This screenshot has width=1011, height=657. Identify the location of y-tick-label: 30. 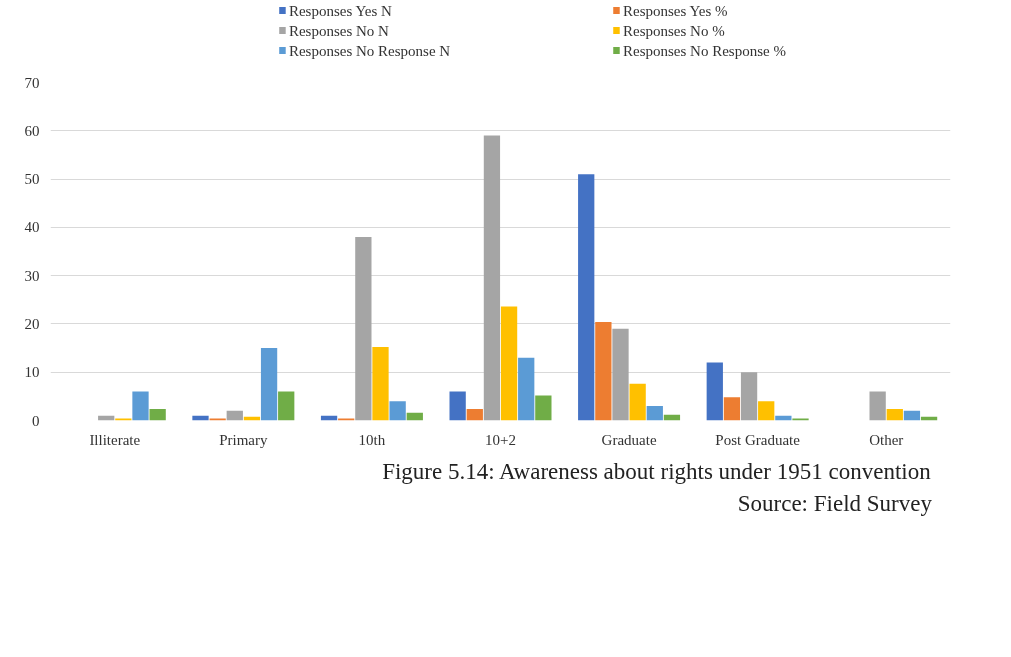
(32, 275).